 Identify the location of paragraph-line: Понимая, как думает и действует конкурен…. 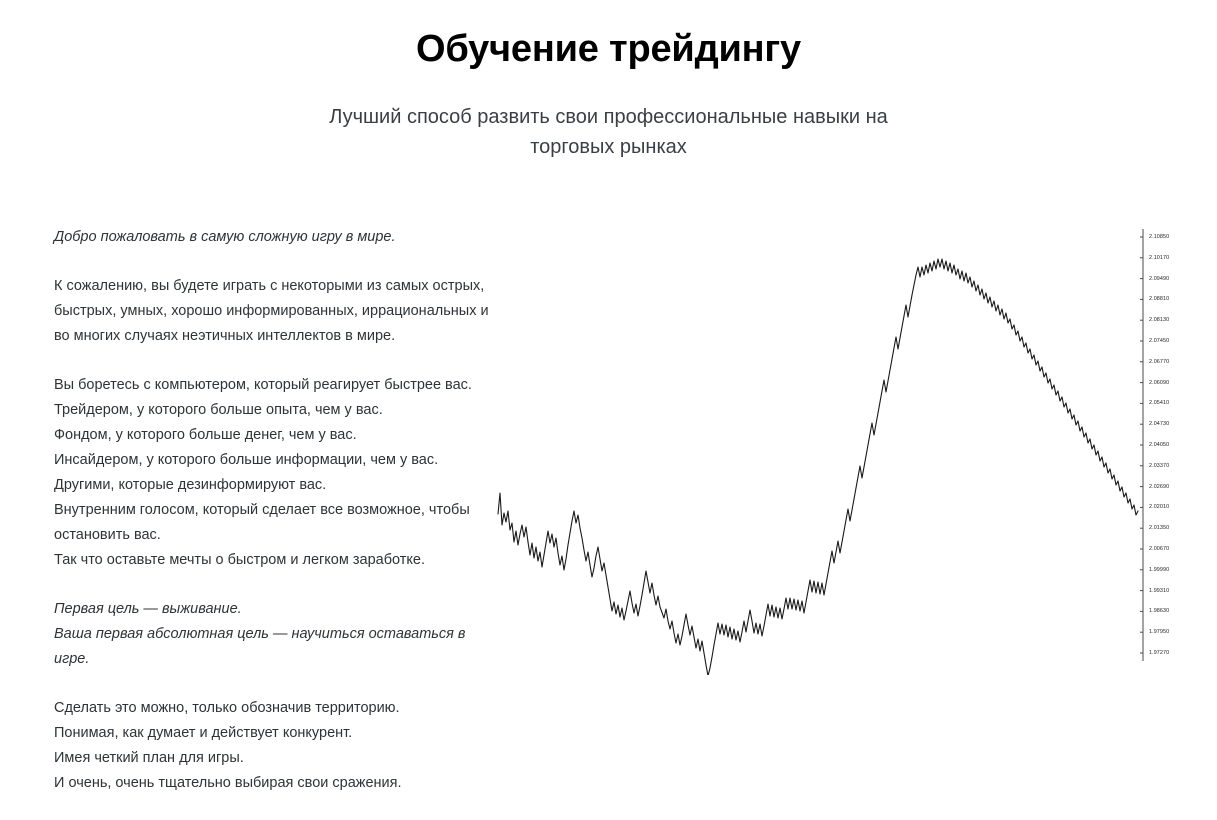
(203, 733).